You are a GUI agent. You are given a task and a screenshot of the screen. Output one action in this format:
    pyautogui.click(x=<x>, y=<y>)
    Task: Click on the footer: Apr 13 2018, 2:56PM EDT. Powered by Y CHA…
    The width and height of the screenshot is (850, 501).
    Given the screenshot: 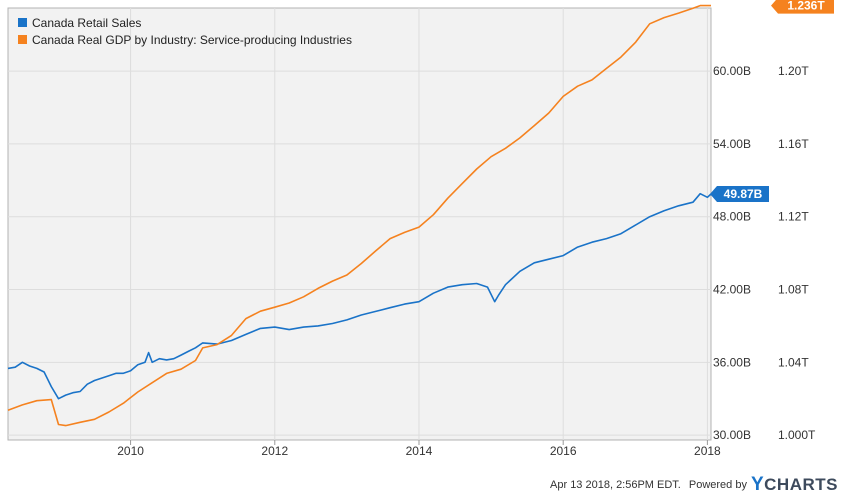 What is the action you would take?
    pyautogui.click(x=694, y=485)
    